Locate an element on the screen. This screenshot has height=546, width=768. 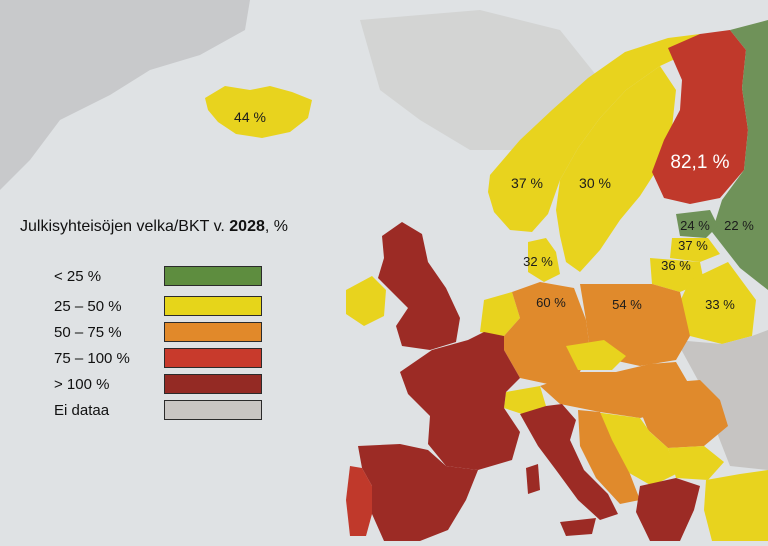
label-norway: 37 % is located at coordinates (527, 183).